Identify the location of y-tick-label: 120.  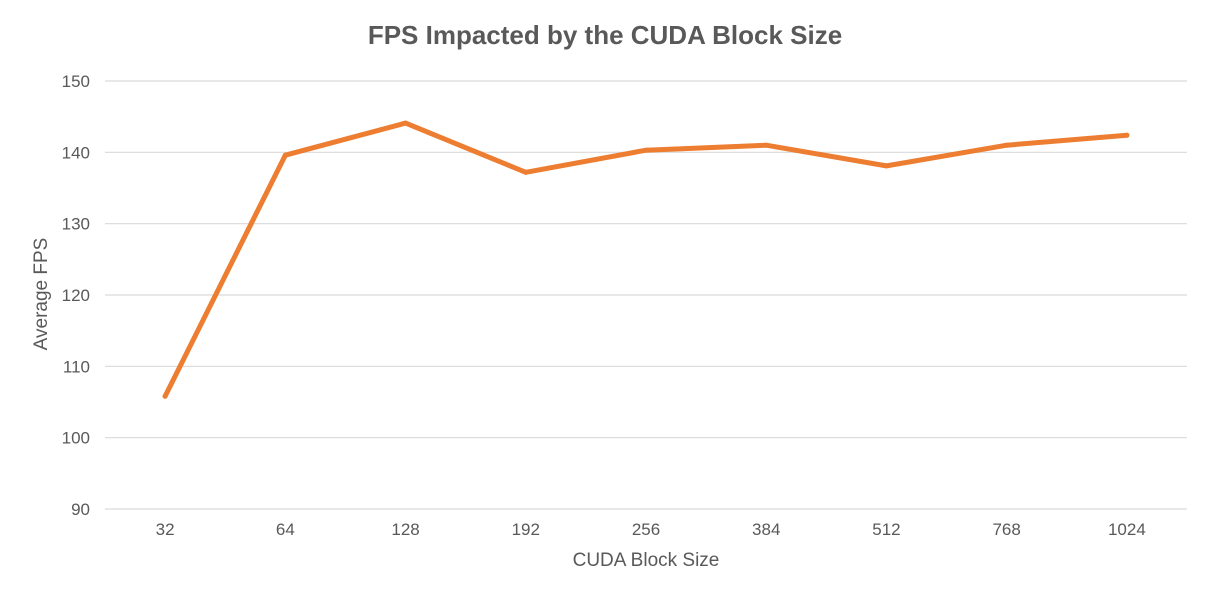
(76, 295).